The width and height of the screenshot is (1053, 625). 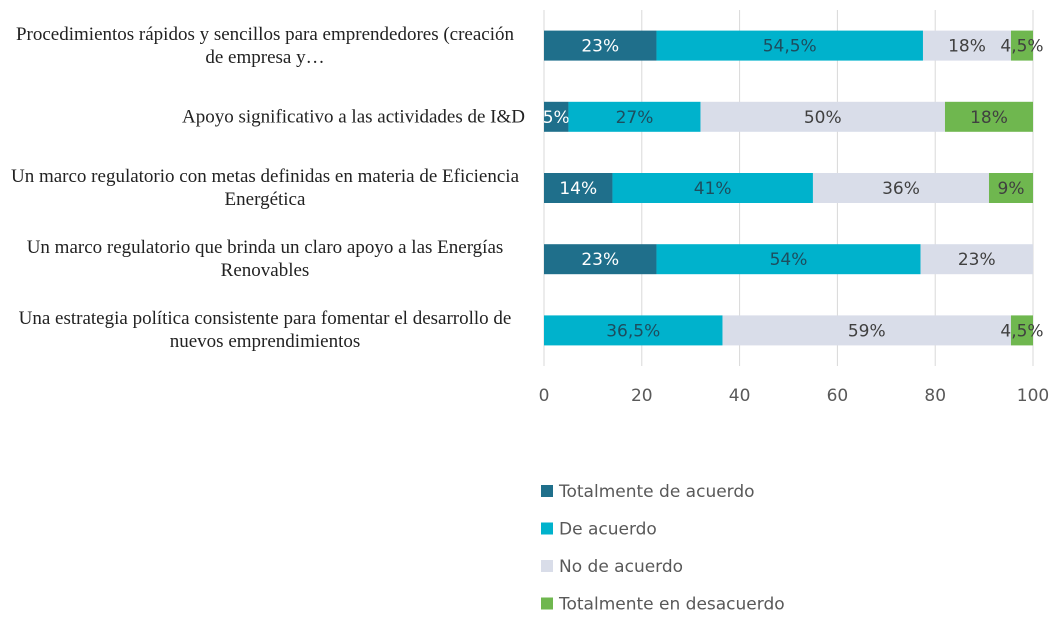 I want to click on x-tick-label: 100, so click(x=1033, y=396).